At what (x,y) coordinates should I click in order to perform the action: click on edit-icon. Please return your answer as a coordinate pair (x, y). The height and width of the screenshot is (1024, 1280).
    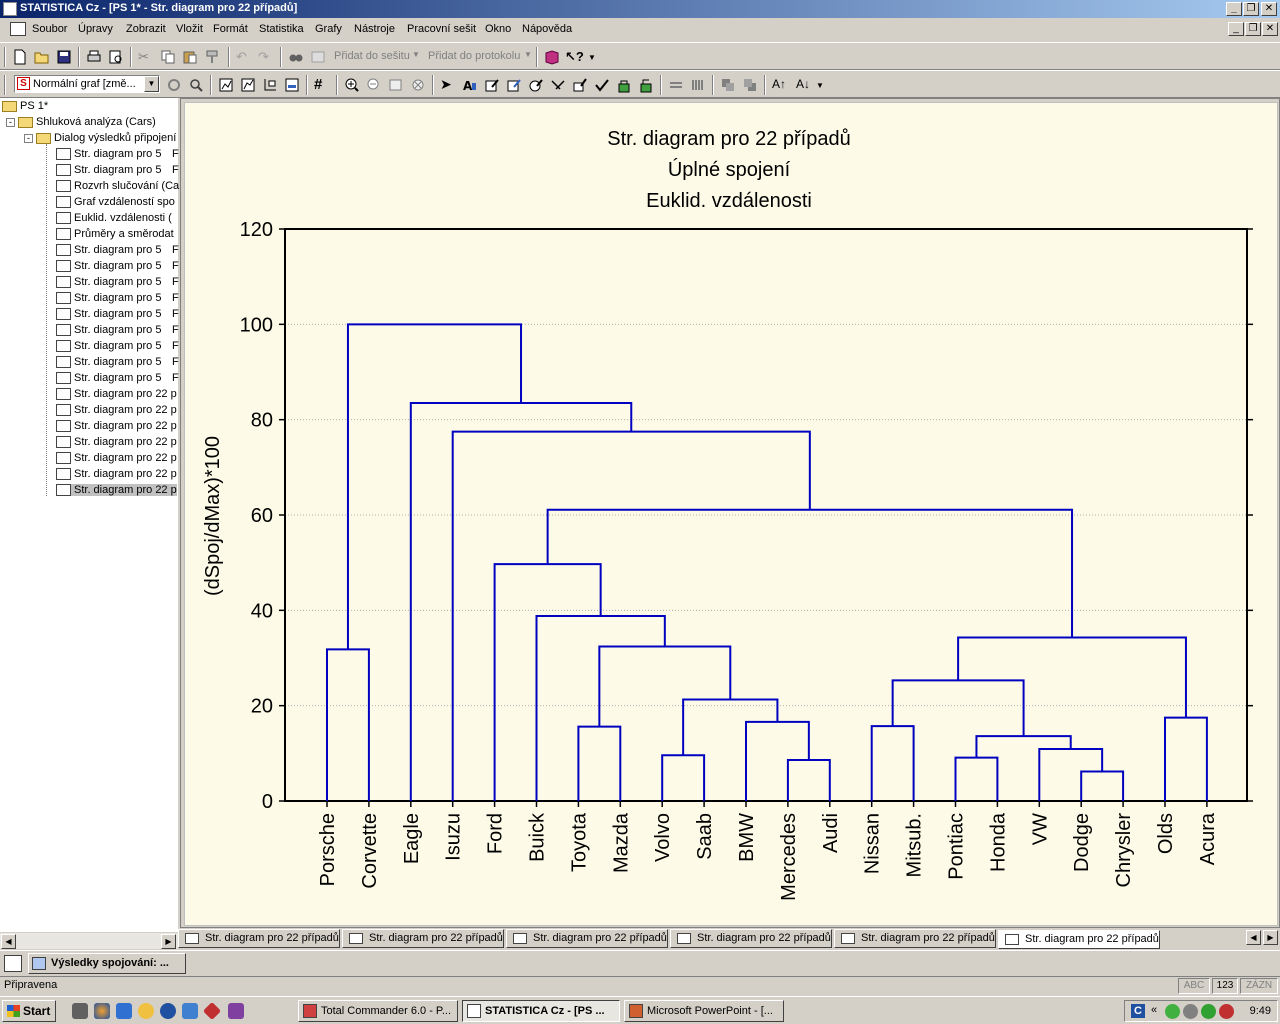
    Looking at the image, I should click on (492, 85).